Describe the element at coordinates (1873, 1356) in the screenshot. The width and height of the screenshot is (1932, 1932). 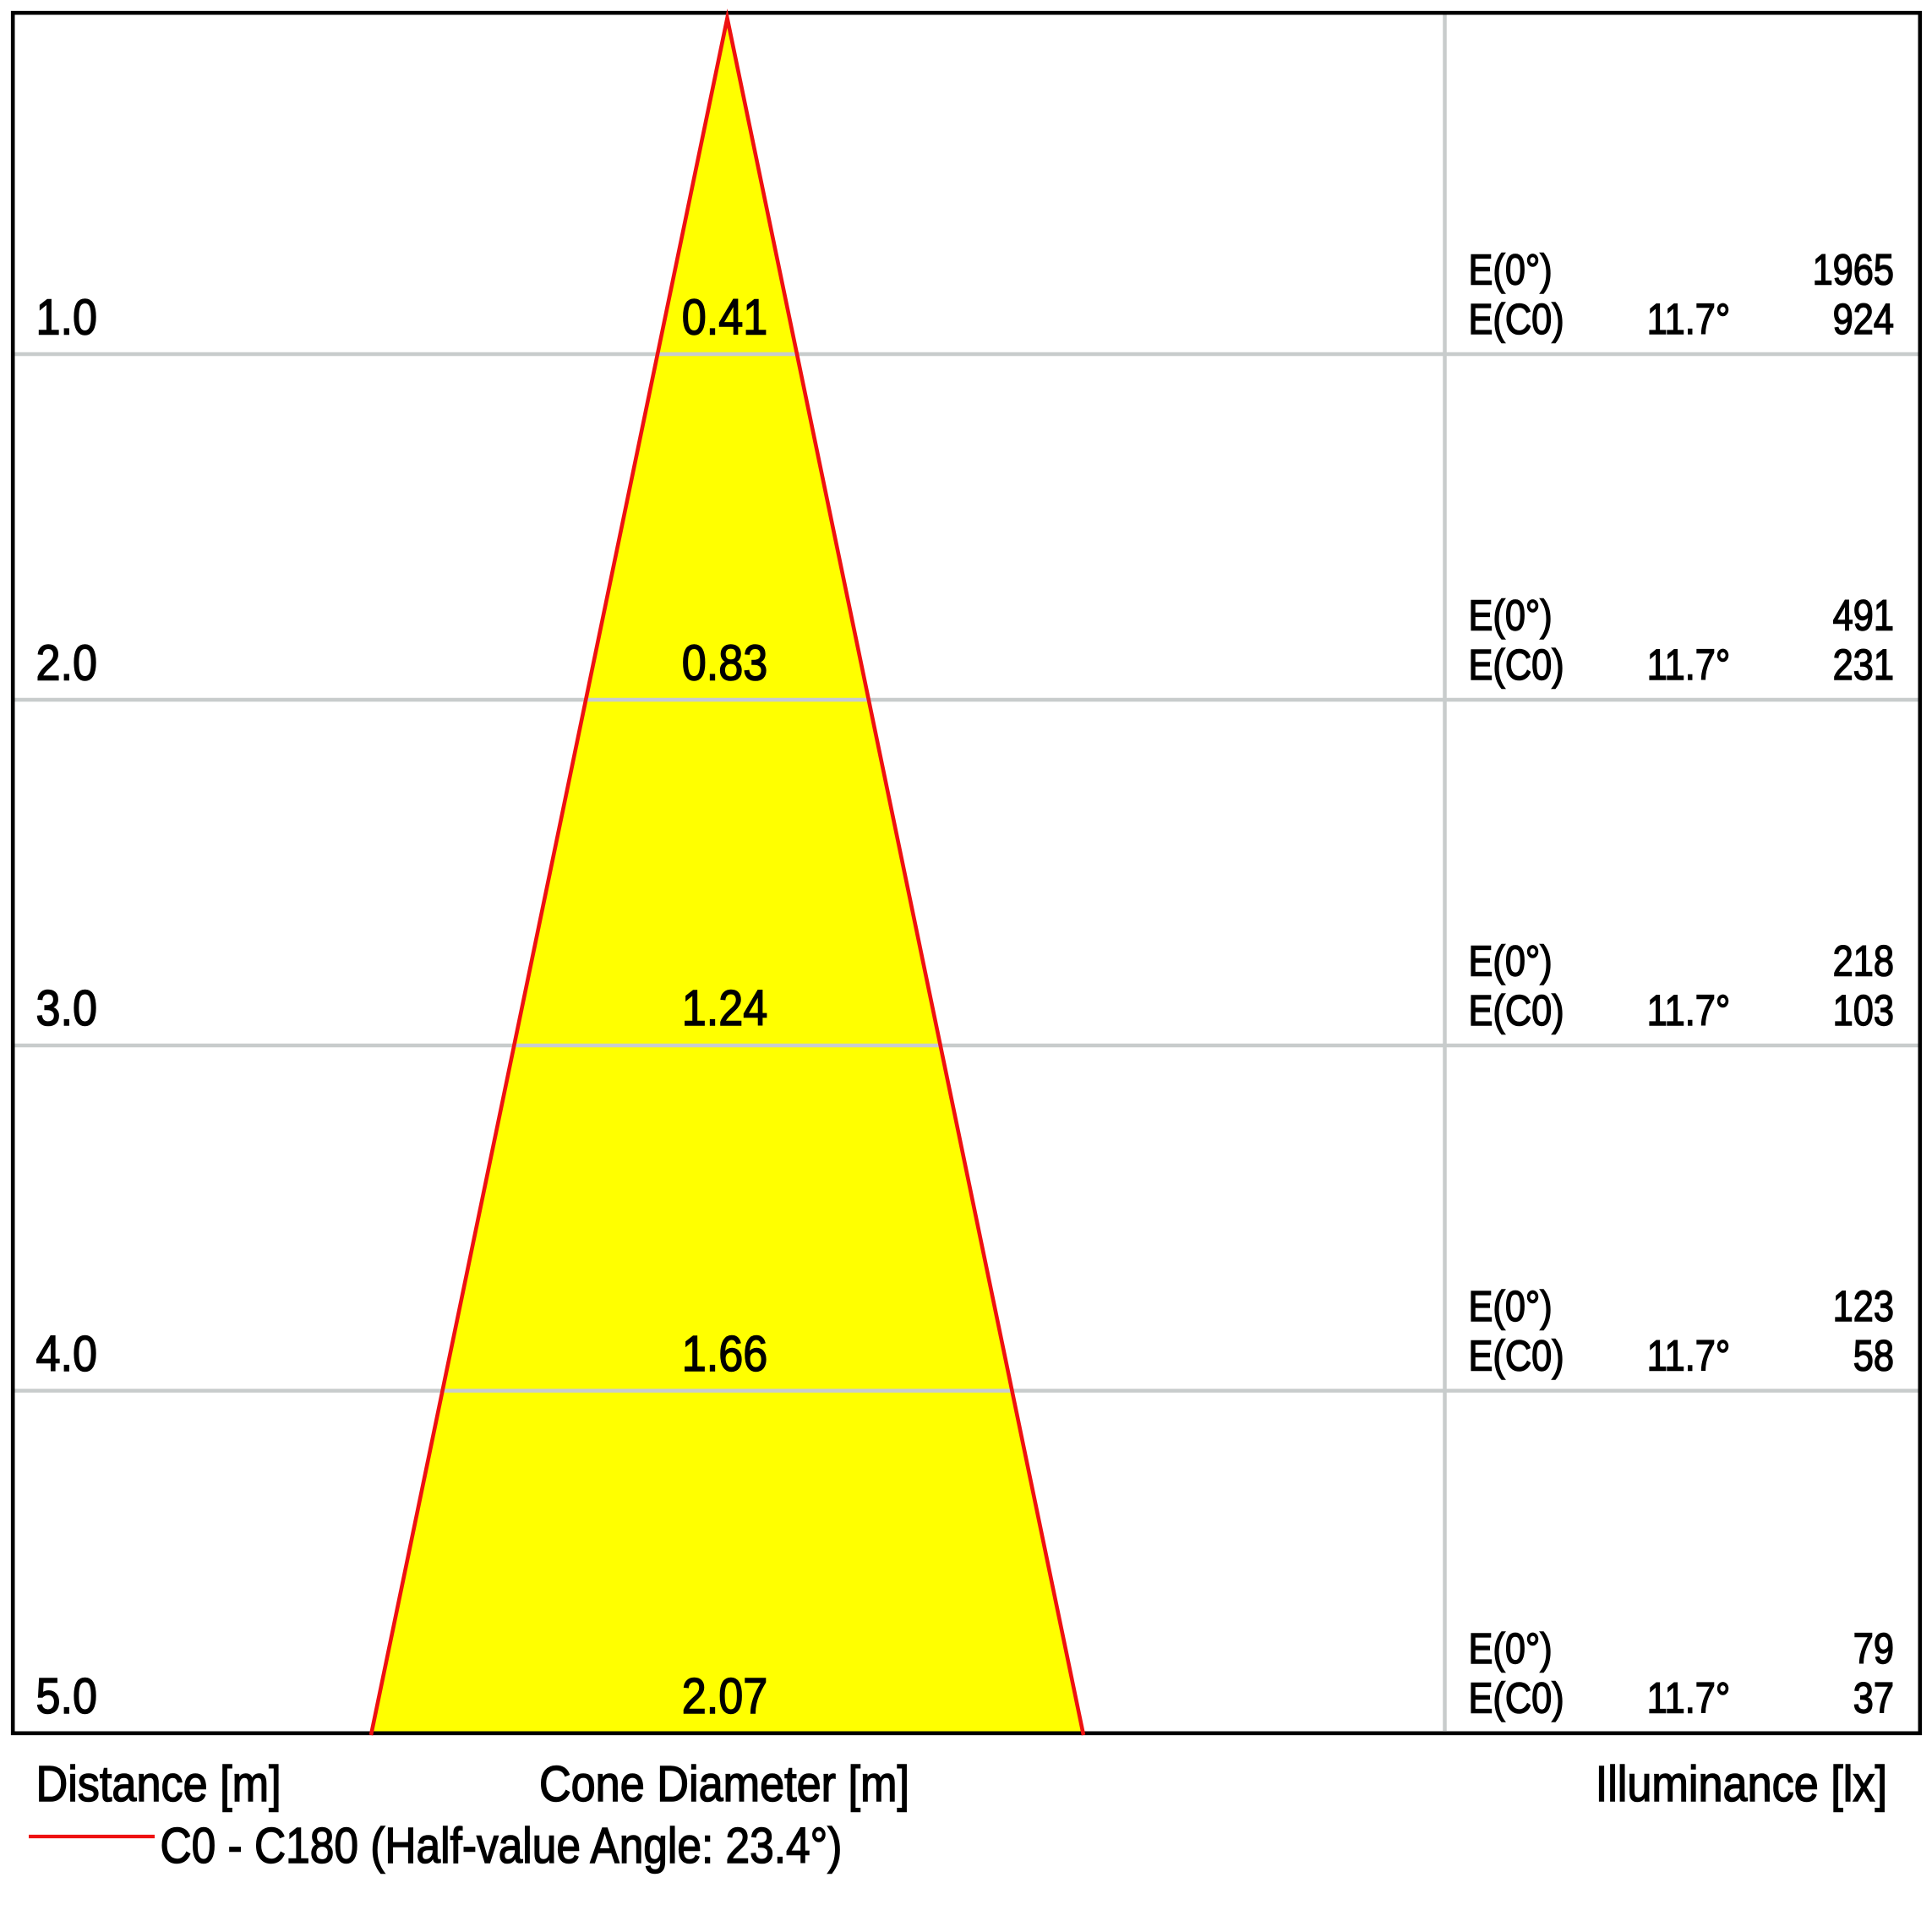
I see `svg-text: 58` at that location.